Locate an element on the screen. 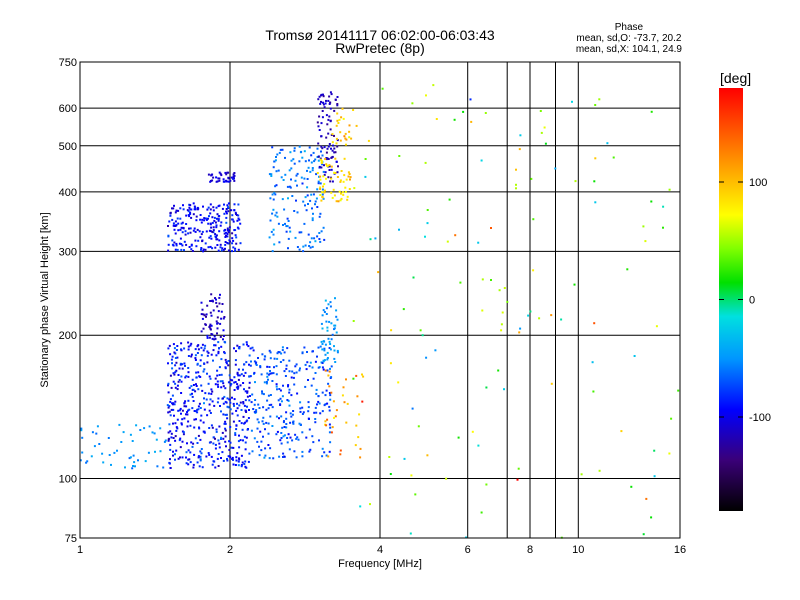 The height and width of the screenshot is (600, 800). colorbar-tick-label: 0 is located at coordinates (752, 301).